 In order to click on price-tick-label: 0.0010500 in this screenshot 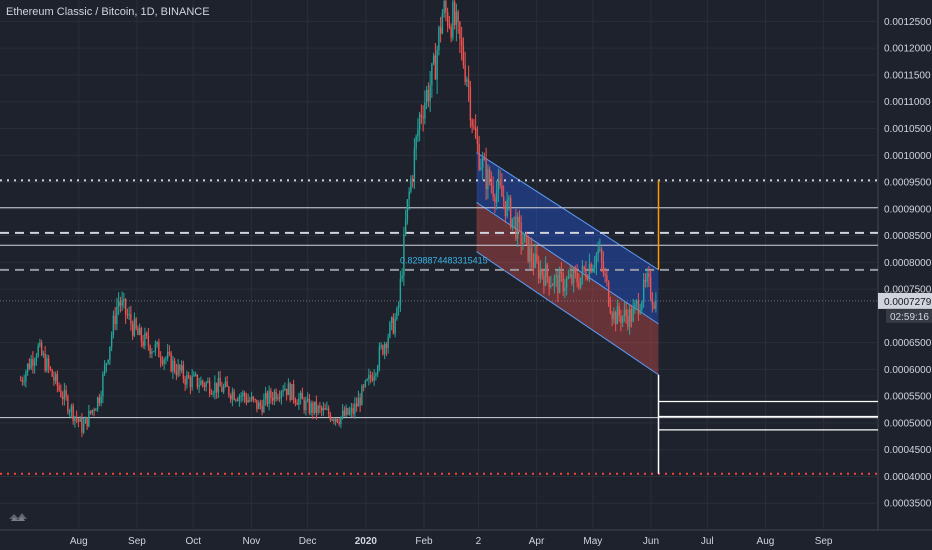, I will do `click(908, 129)`.